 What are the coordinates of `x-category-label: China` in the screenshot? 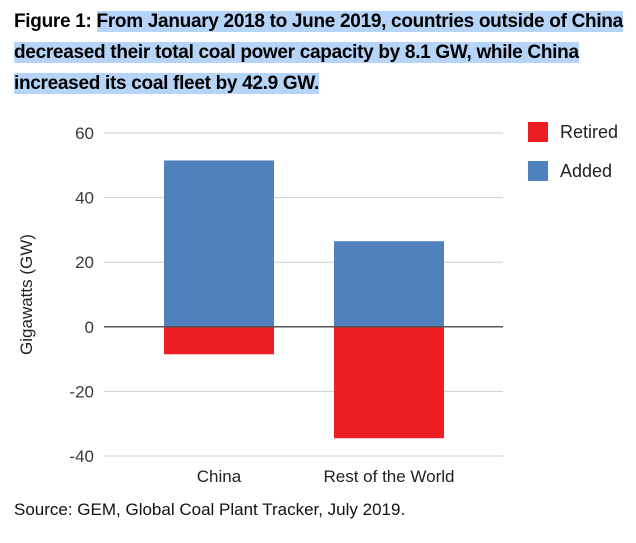 It's located at (219, 476).